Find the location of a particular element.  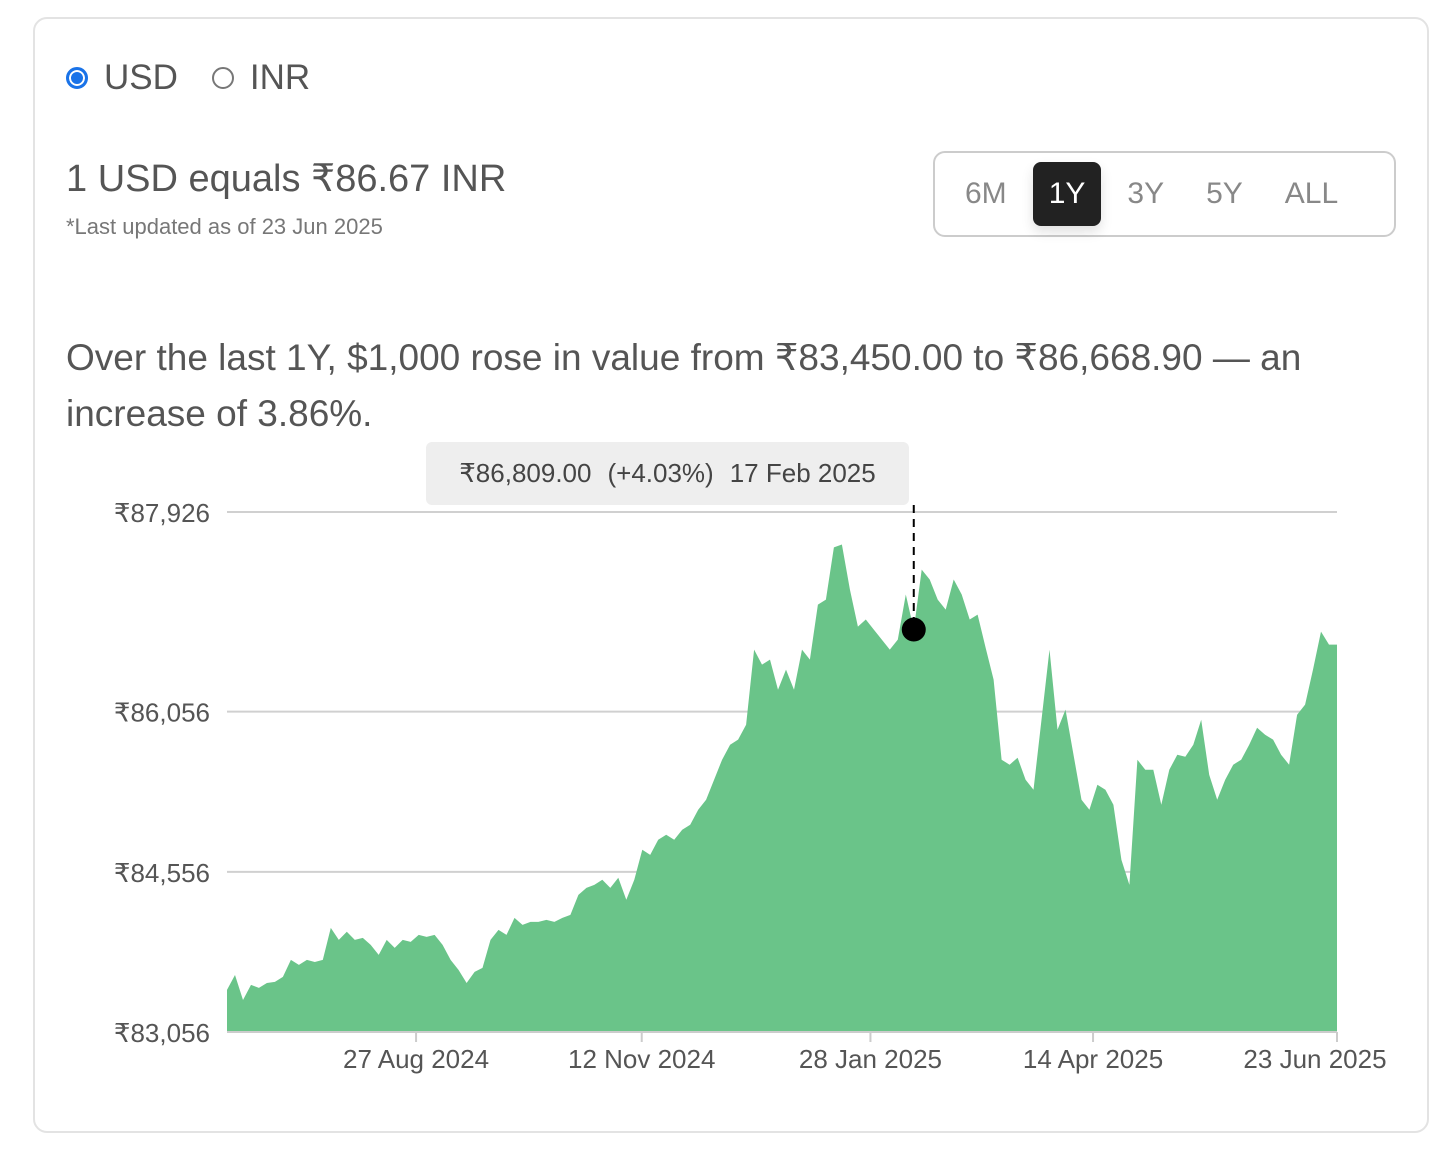

tooltip-value: ₹86,809.00 is located at coordinates (525, 473).